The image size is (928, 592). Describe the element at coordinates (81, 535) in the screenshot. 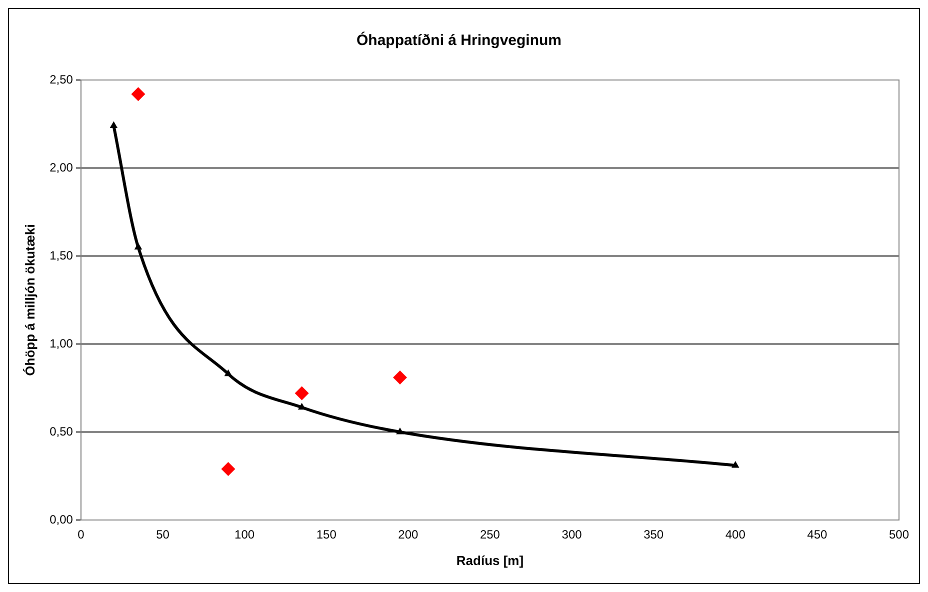

I see `x-tick-label: 0` at that location.